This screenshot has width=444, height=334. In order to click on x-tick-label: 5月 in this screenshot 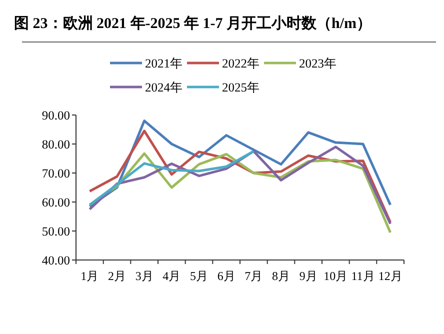, I will do `click(199, 276)`.